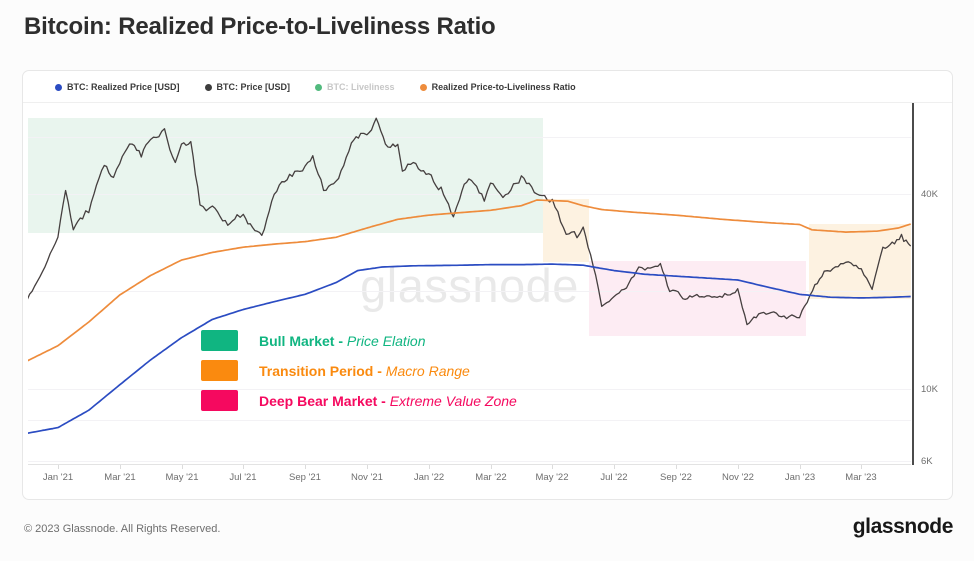  Describe the element at coordinates (927, 461) in the screenshot. I see `y-axis-label-6k: 6K` at that location.